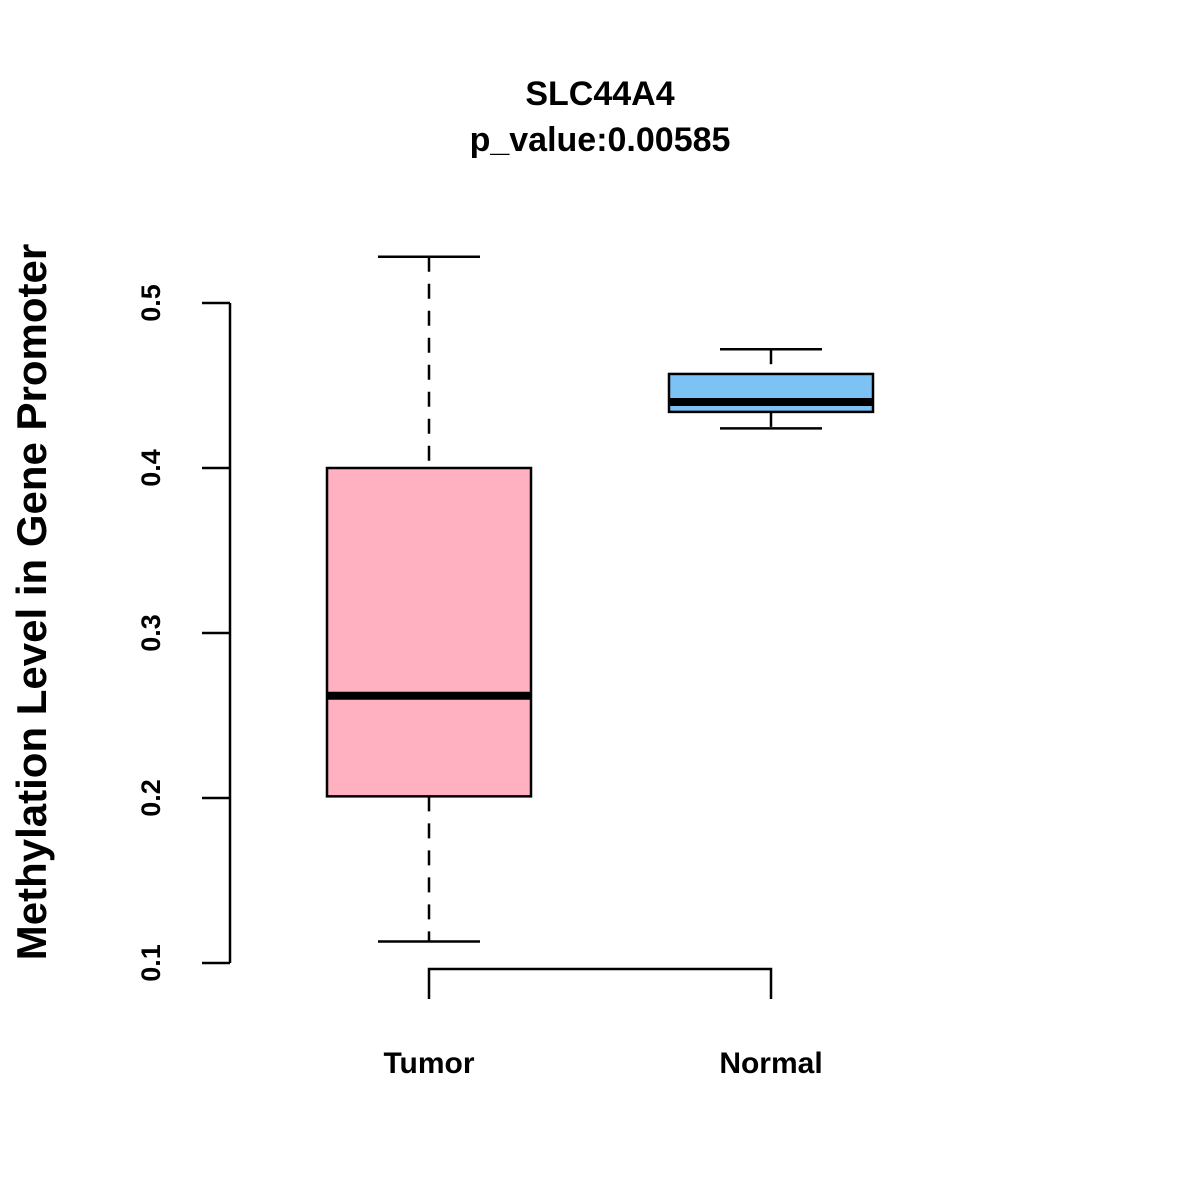 The image size is (1200, 1200). Describe the element at coordinates (151, 468) in the screenshot. I see `y-tick-label: 0.4` at that location.